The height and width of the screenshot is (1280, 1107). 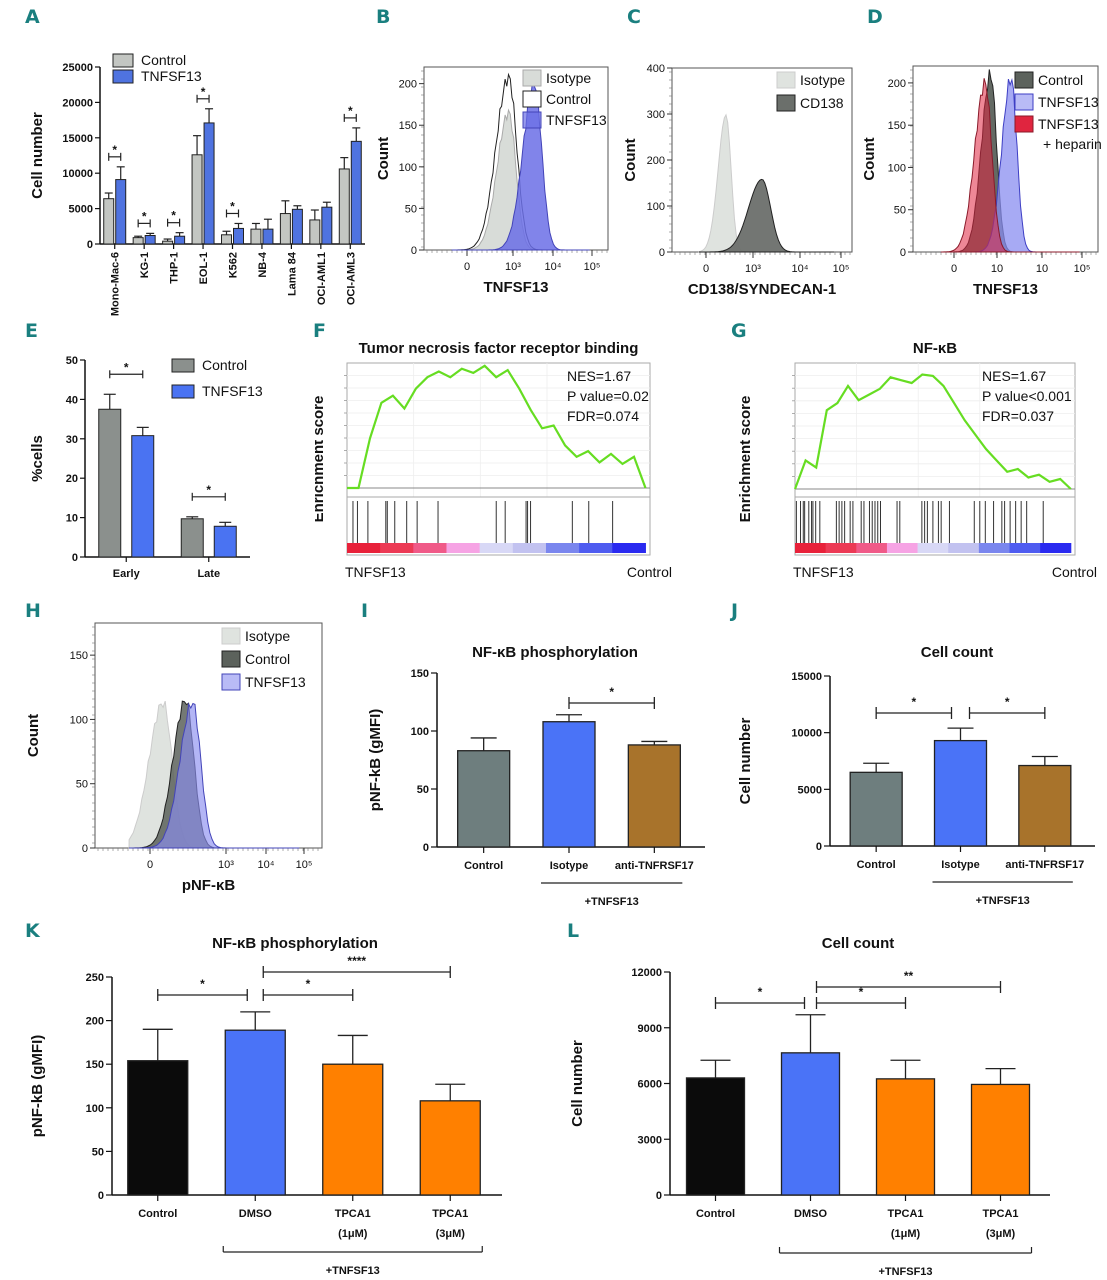 I want to click on left-phenotype-label: TNFSF13, so click(x=375, y=572).